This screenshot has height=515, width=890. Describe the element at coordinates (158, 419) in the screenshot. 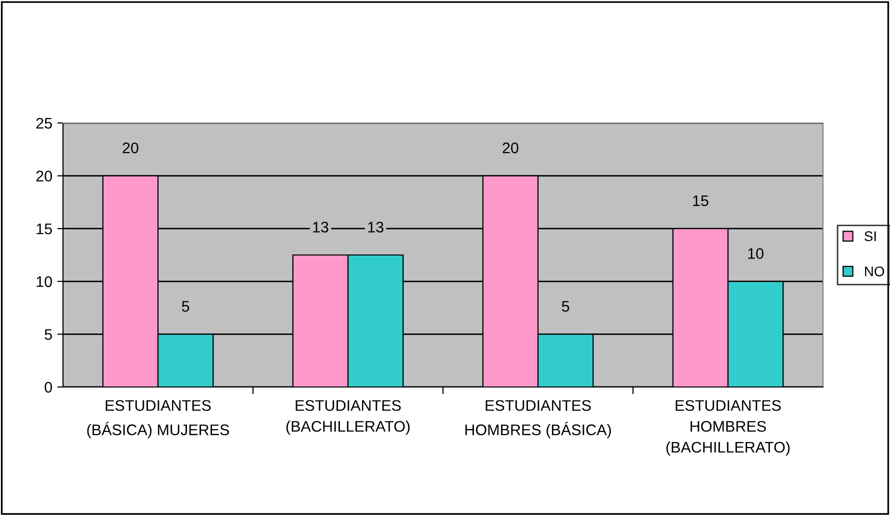

I see `x-tick-label: ESTUDIANTES (BÁSICA) MUJERES` at that location.